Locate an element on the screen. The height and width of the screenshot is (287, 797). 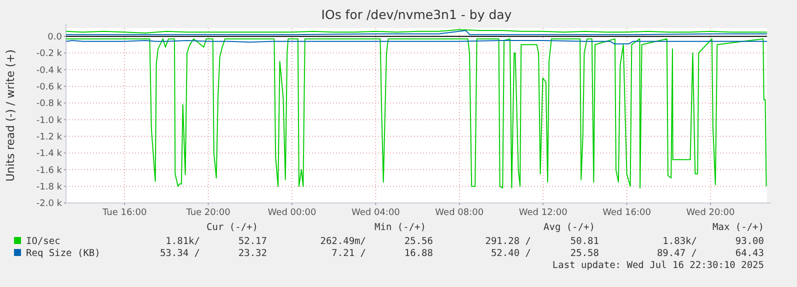
y-tick-label: -1.0 k is located at coordinates (49, 121).